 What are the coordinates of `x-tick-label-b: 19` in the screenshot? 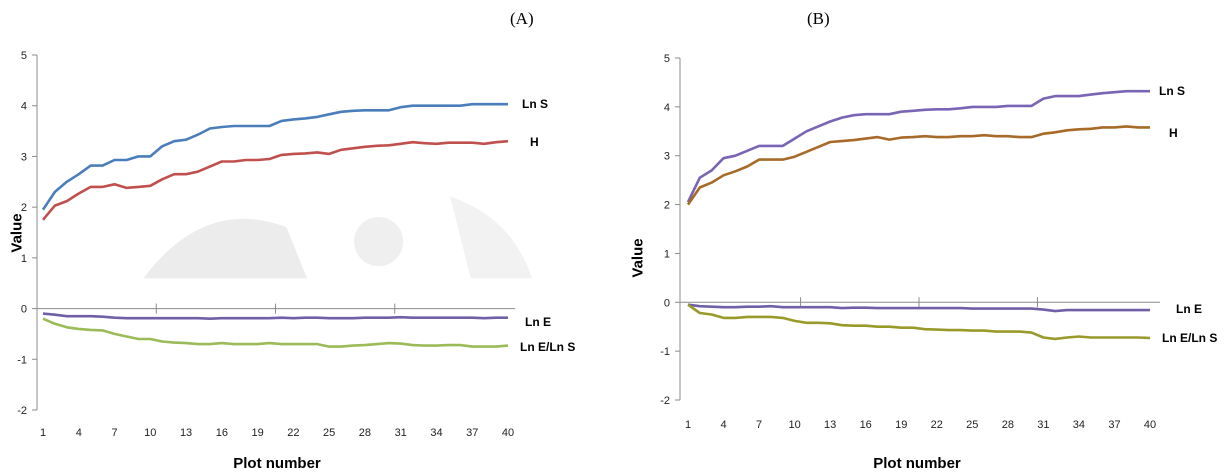 It's located at (901, 425).